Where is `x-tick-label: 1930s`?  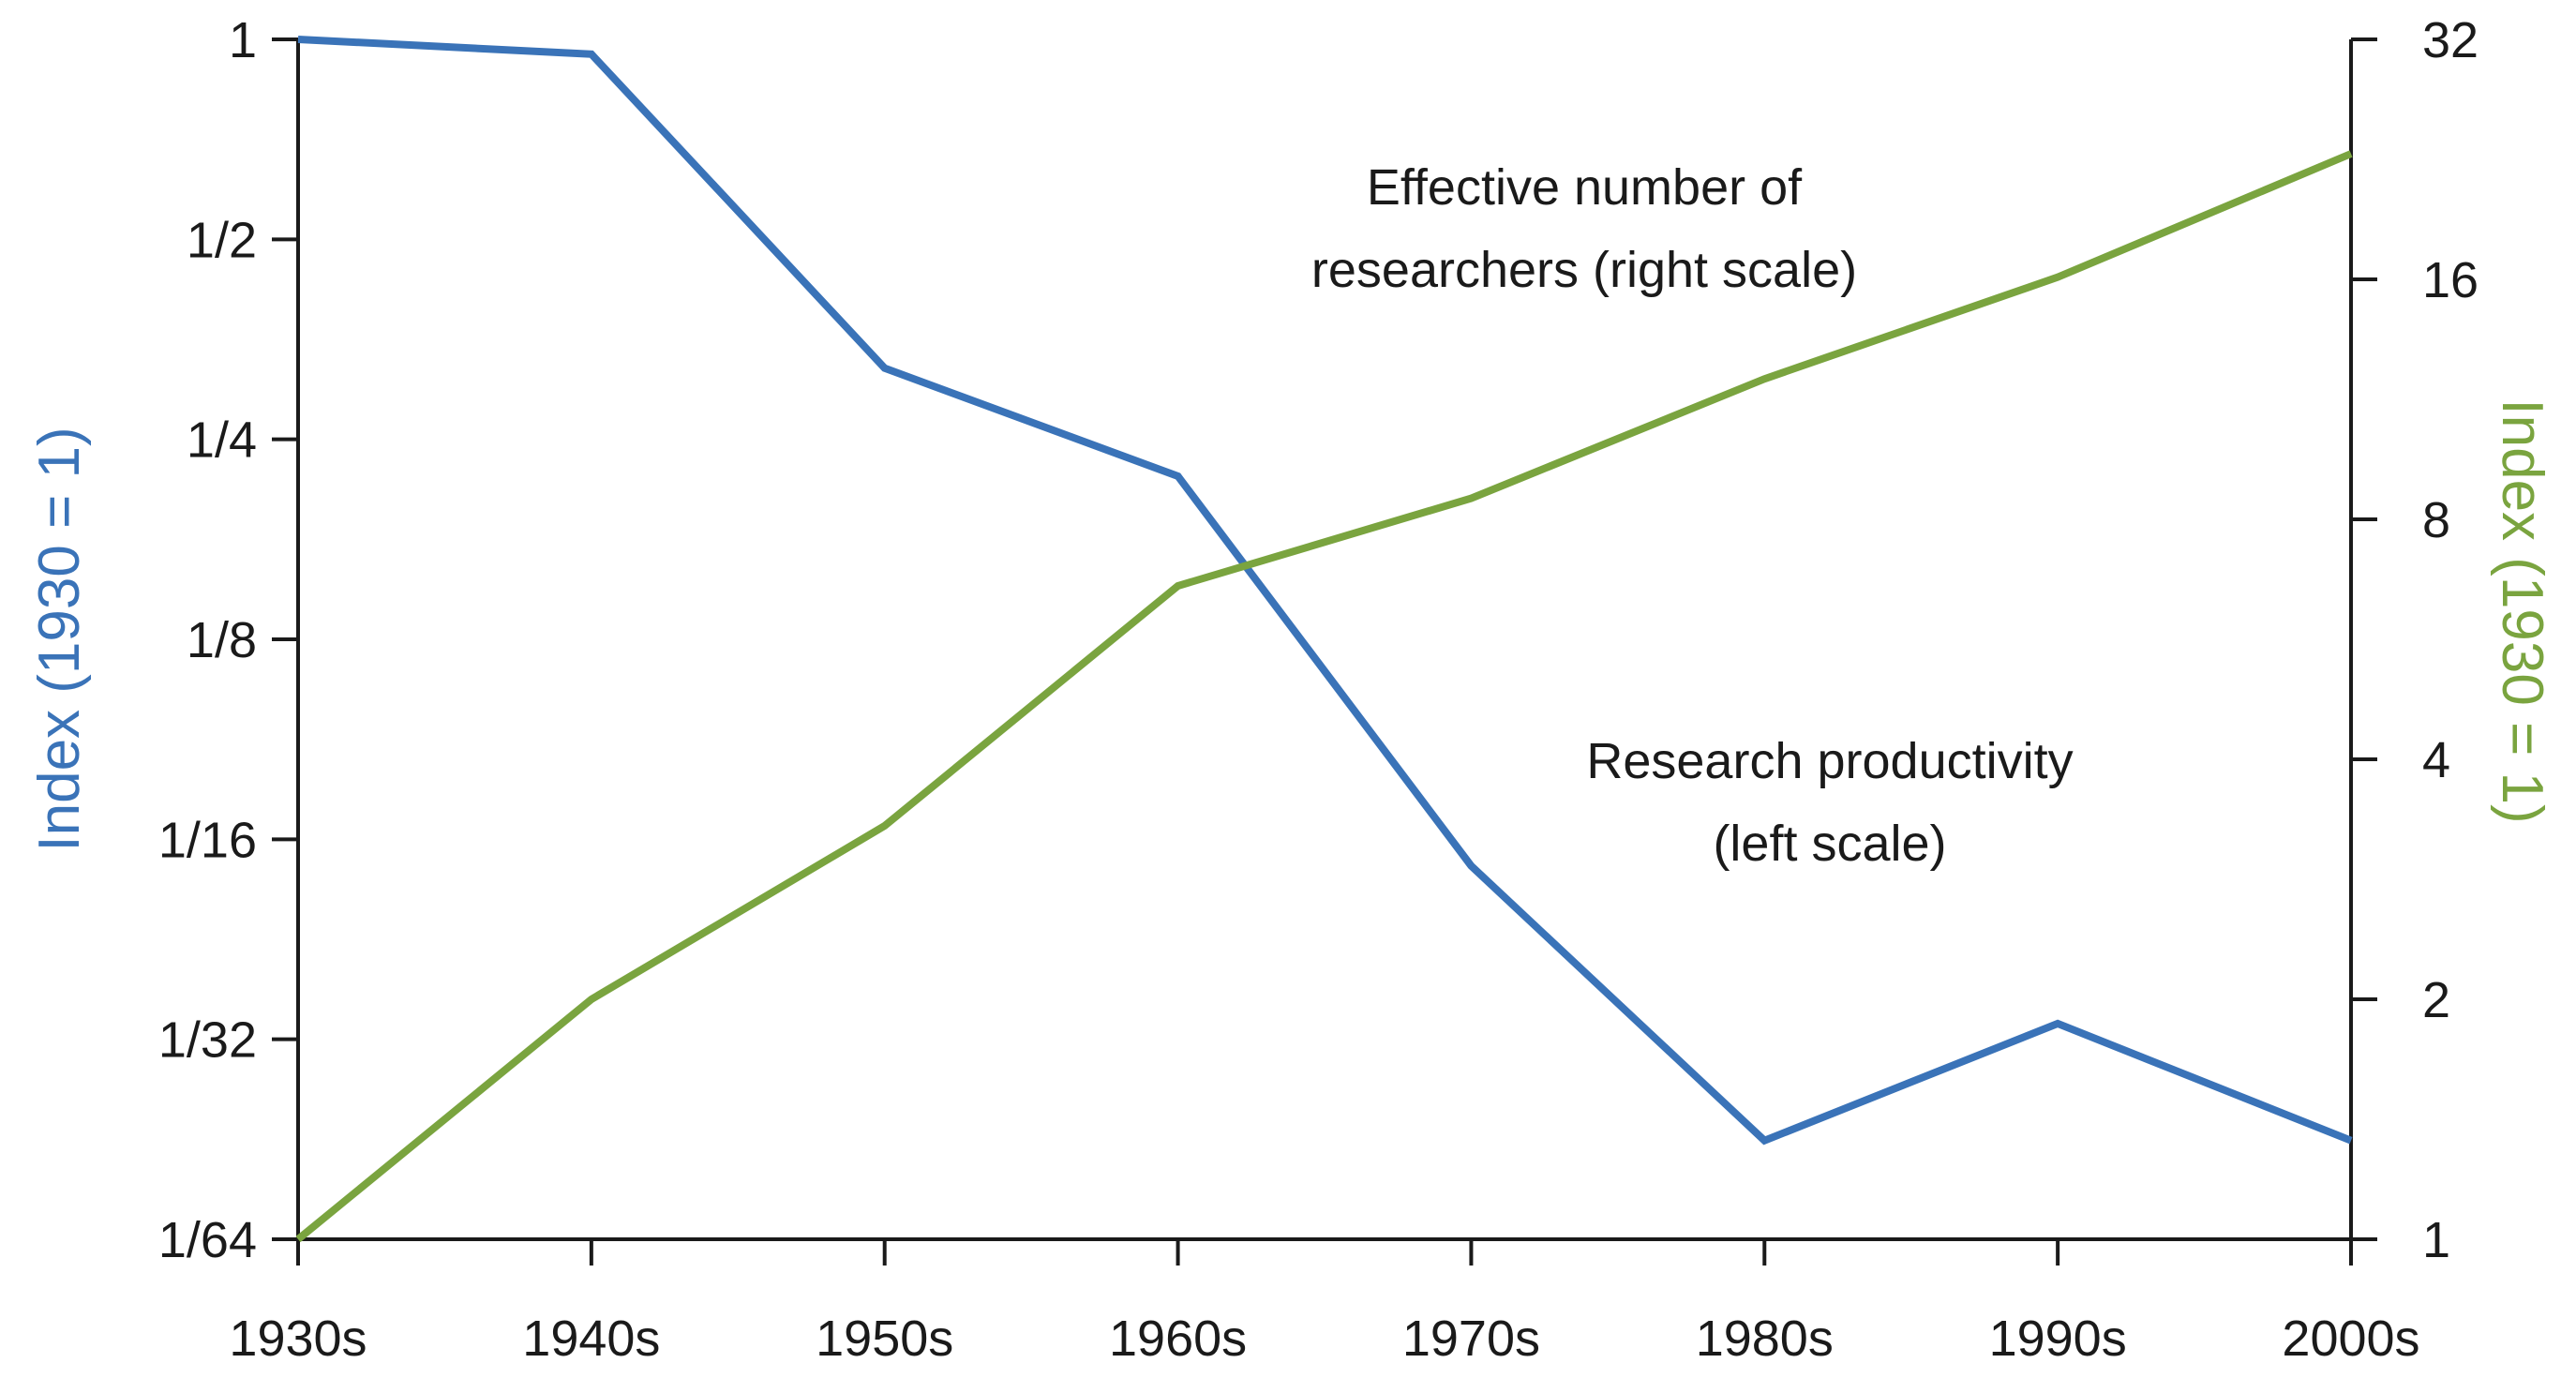
x-tick-label: 1930s is located at coordinates (298, 1339).